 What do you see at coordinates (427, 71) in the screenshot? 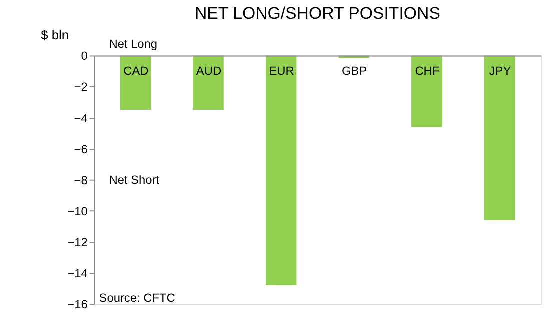
I see `x-tick-label: CHF` at bounding box center [427, 71].